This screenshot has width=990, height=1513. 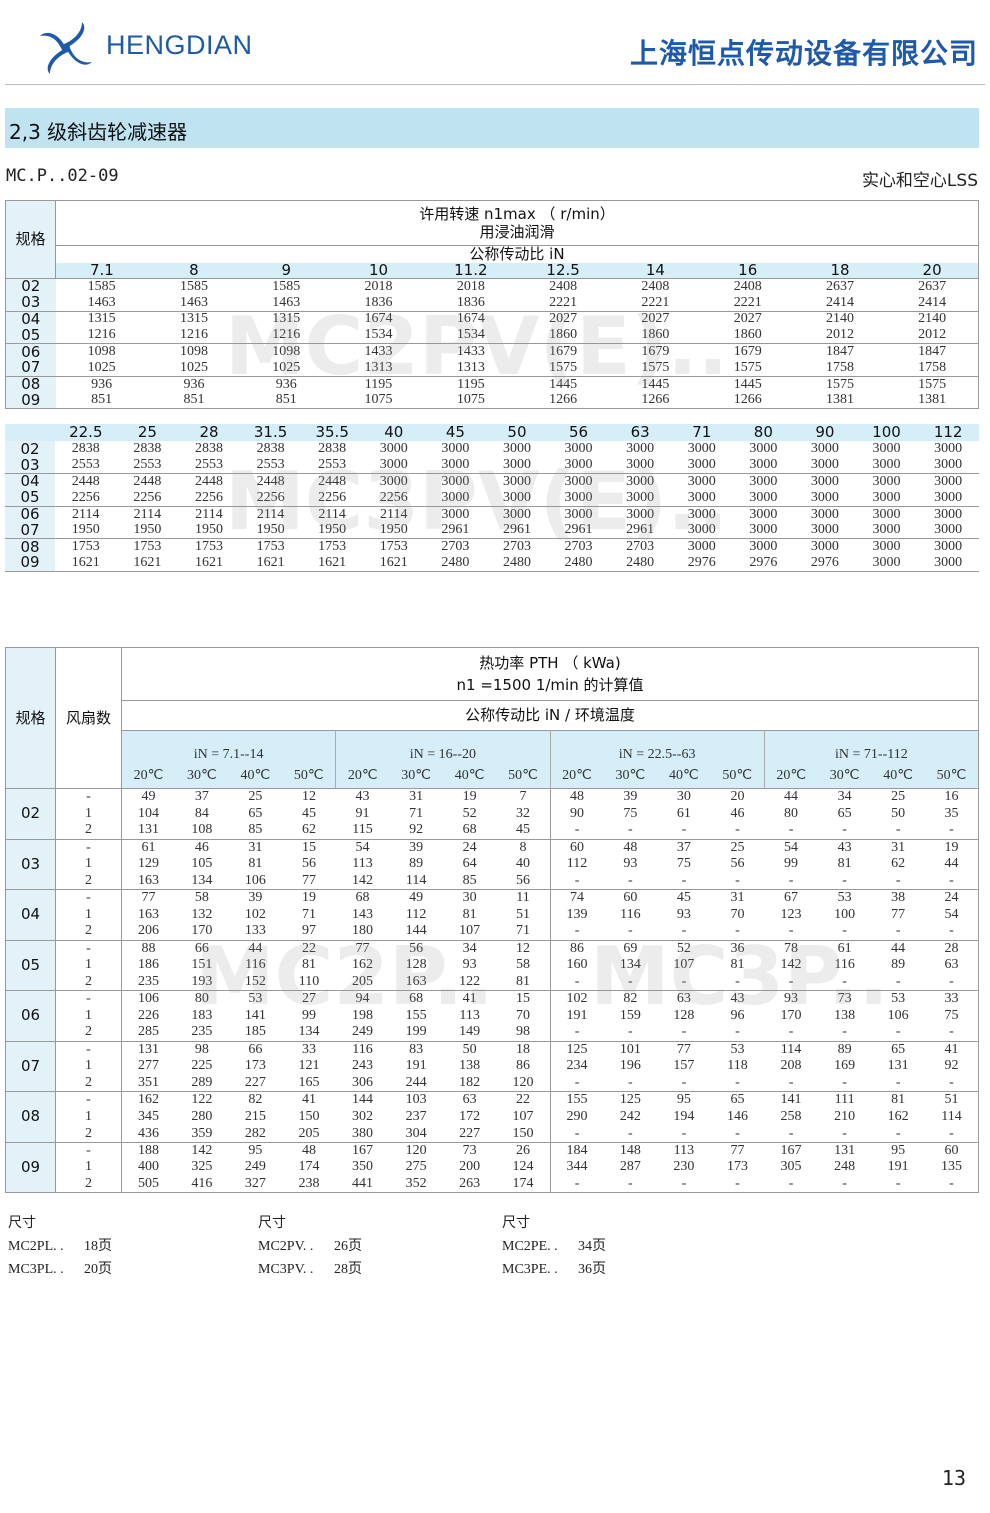 I want to click on thermal-value: 56, so click(x=416, y=948).